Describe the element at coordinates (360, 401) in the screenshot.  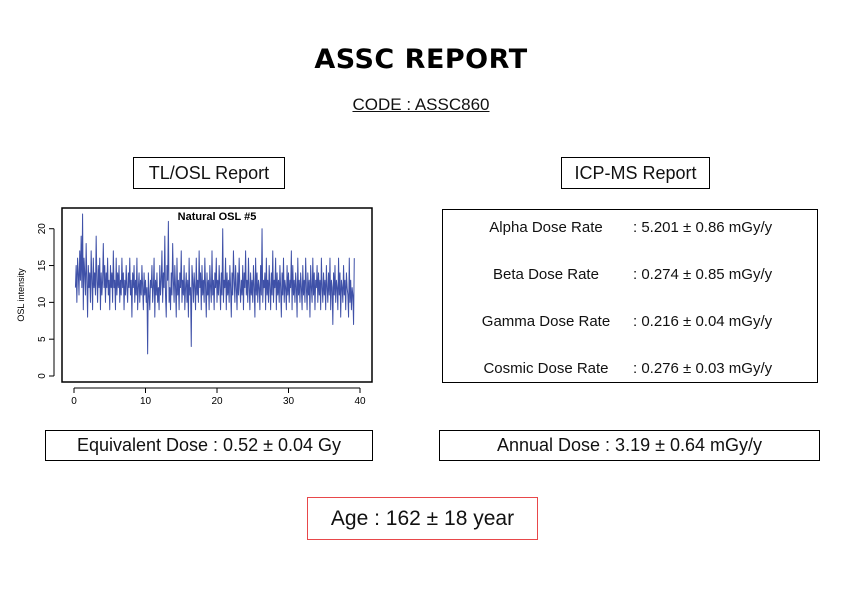
I see `x-tick-label: 40` at that location.